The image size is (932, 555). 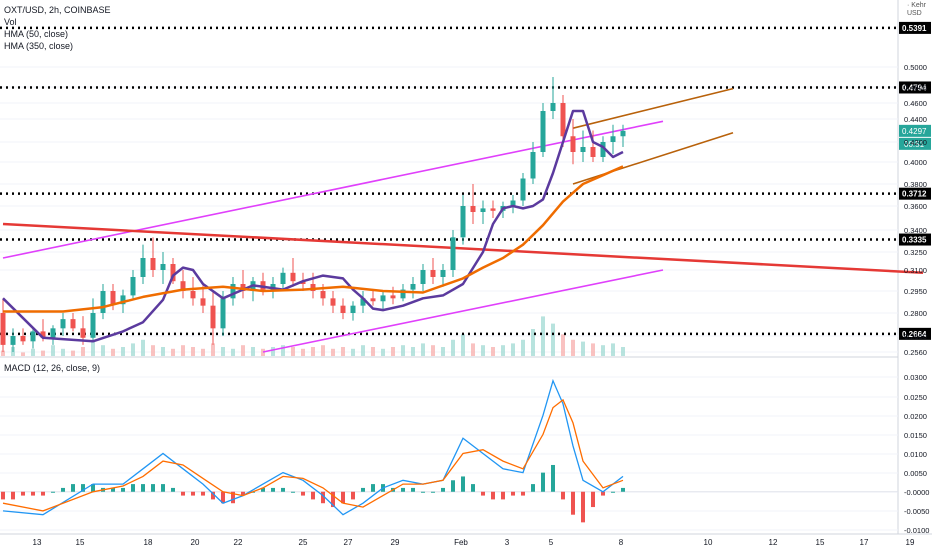 I want to click on price-tick-label: 0.2650, so click(x=915, y=336).